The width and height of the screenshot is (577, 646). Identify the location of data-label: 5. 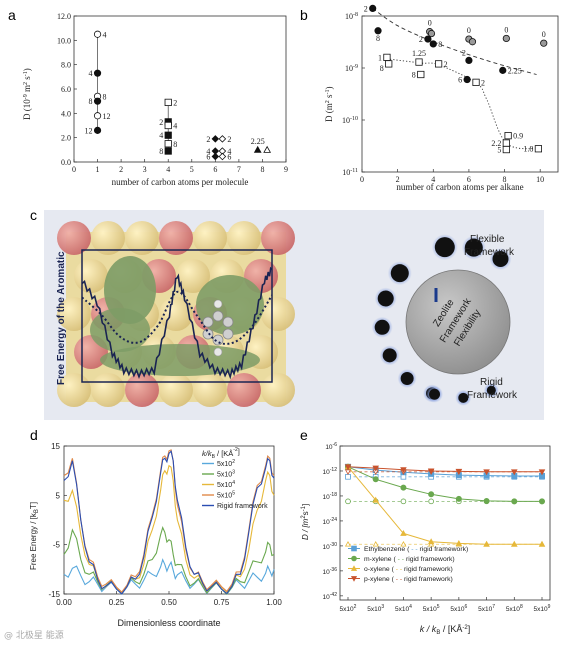
(499, 150).